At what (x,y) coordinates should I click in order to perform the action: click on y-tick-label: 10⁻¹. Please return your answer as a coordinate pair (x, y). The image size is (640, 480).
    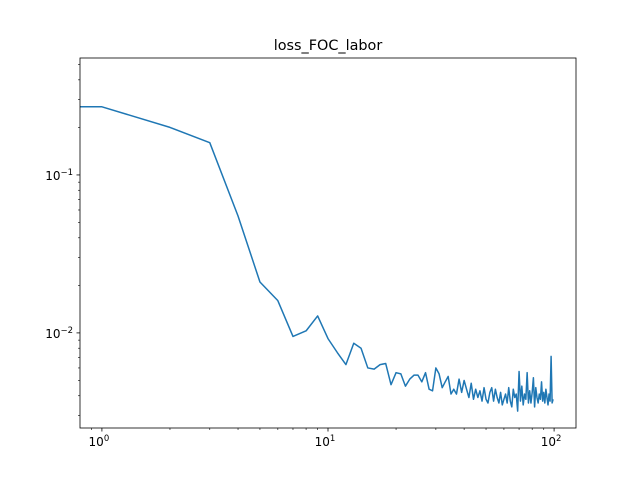
    Looking at the image, I should click on (59, 175).